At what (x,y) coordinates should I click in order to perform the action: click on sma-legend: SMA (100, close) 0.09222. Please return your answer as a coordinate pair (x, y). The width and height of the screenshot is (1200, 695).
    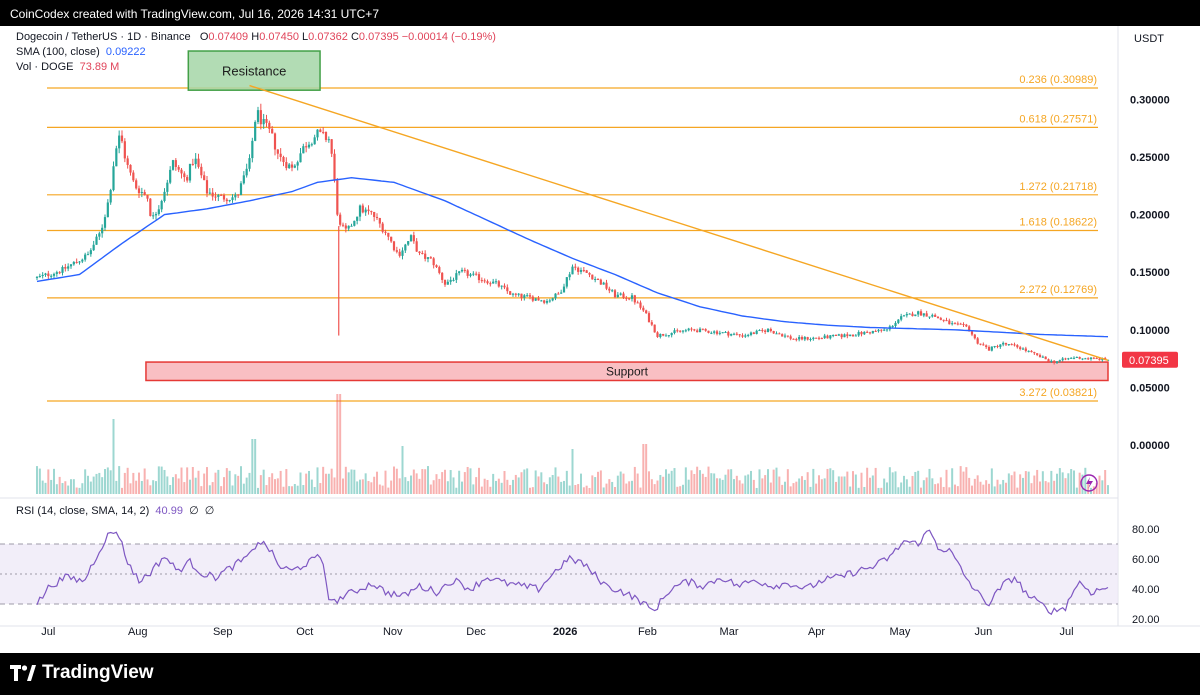
    Looking at the image, I should click on (81, 52).